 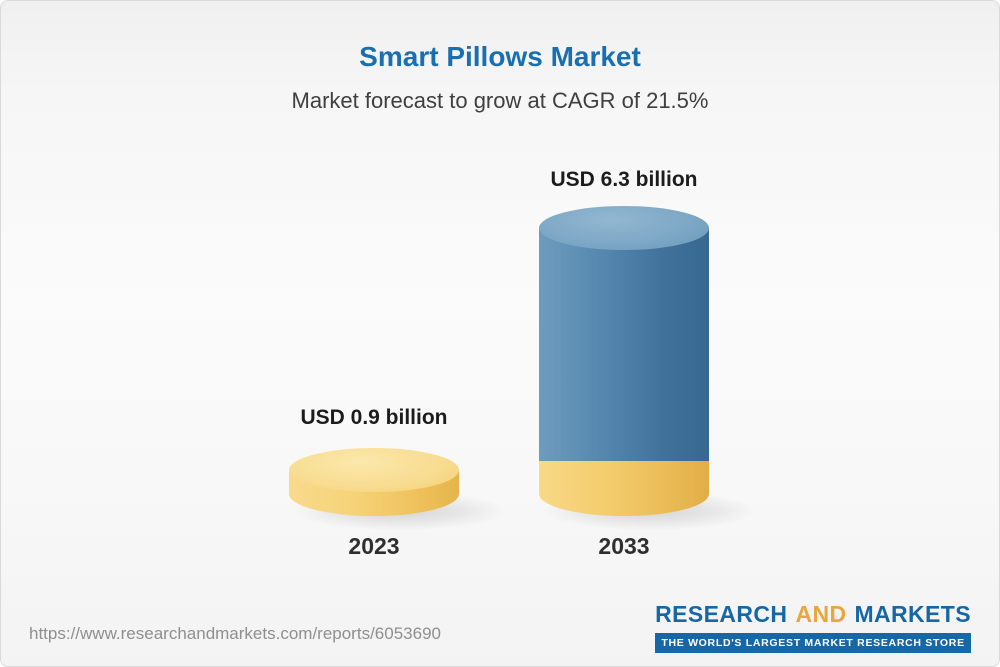 I want to click on bar-2033-cylinder-side, so click(x=624, y=372).